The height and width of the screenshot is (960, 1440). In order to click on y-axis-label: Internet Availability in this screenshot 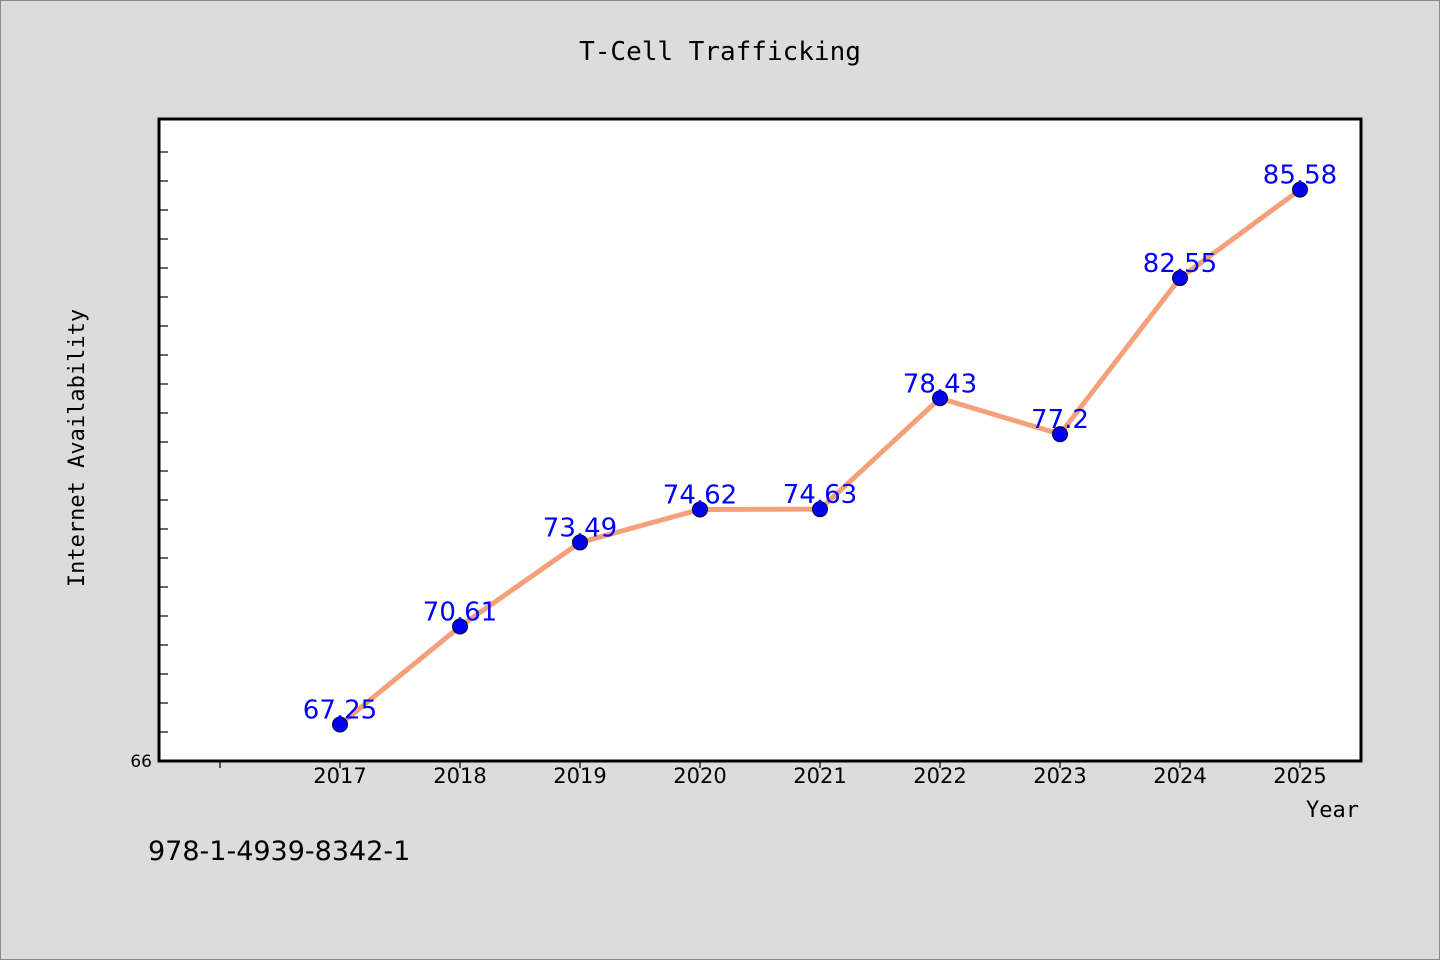, I will do `click(77, 448)`.